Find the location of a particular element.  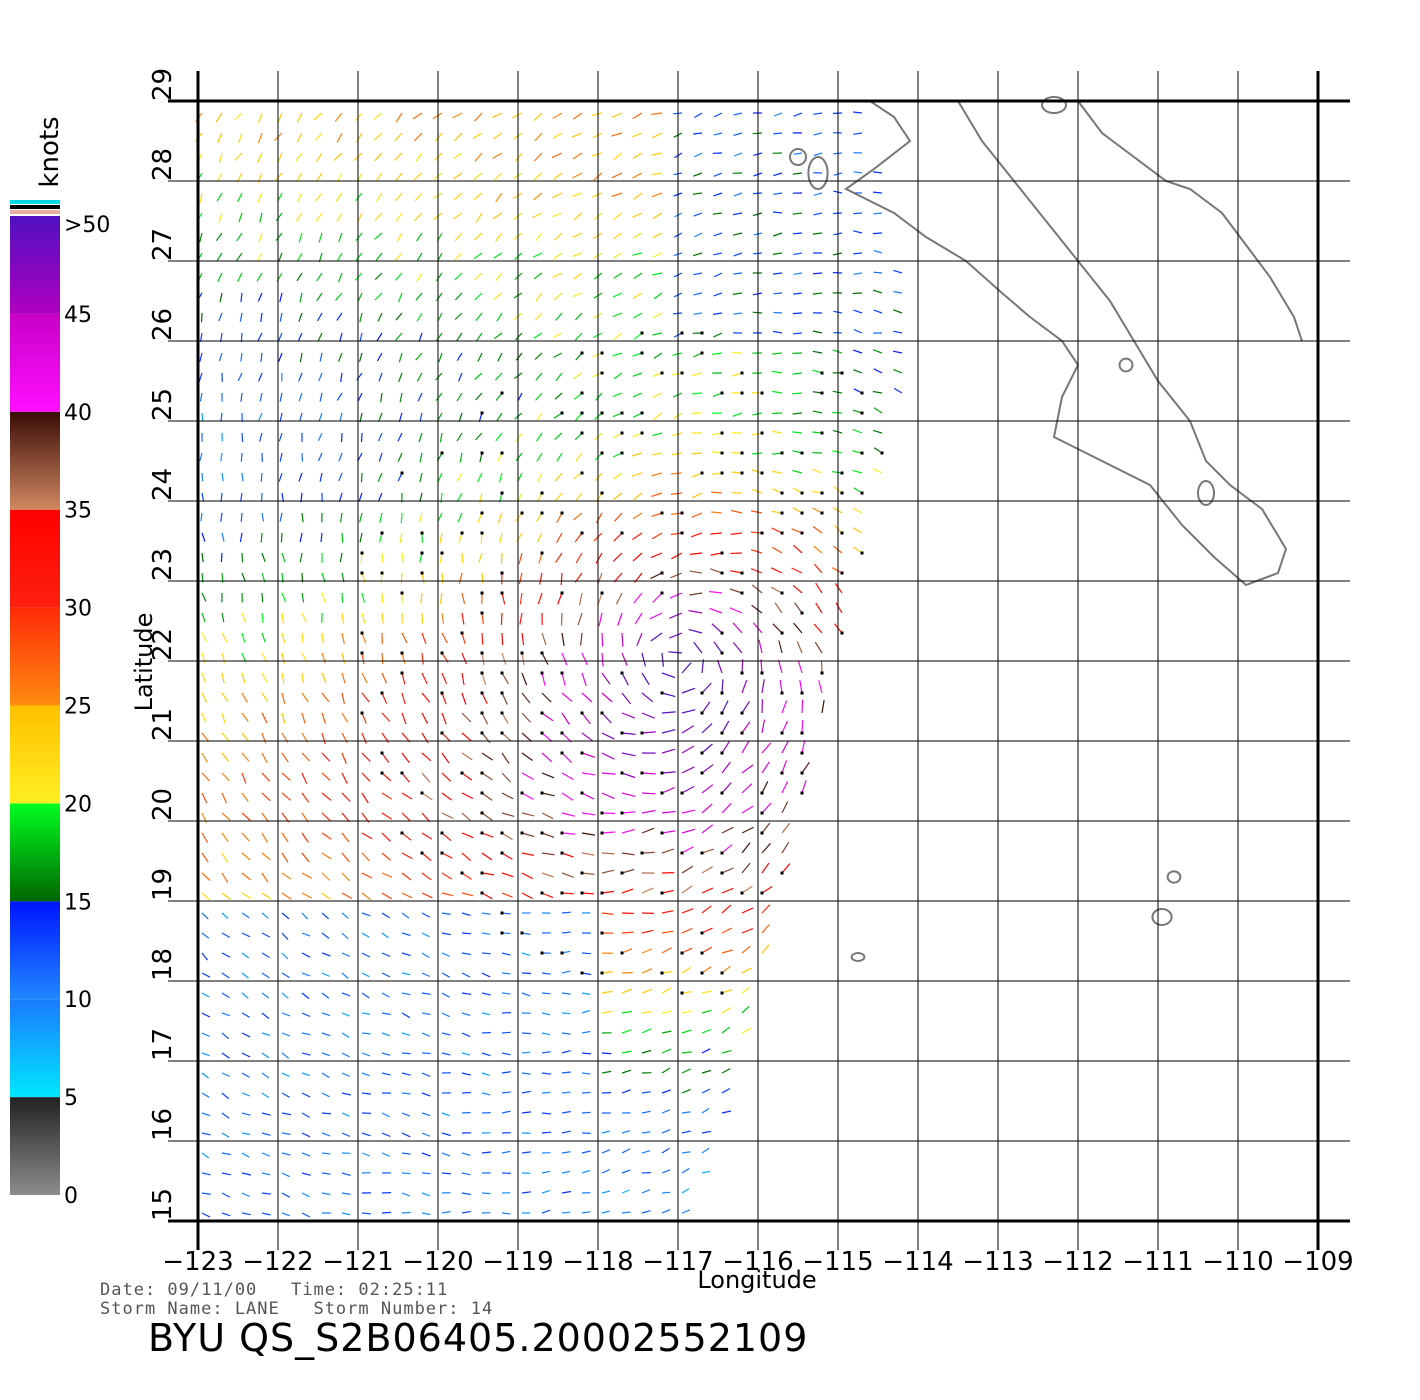

island-outline is located at coordinates (1206, 493).